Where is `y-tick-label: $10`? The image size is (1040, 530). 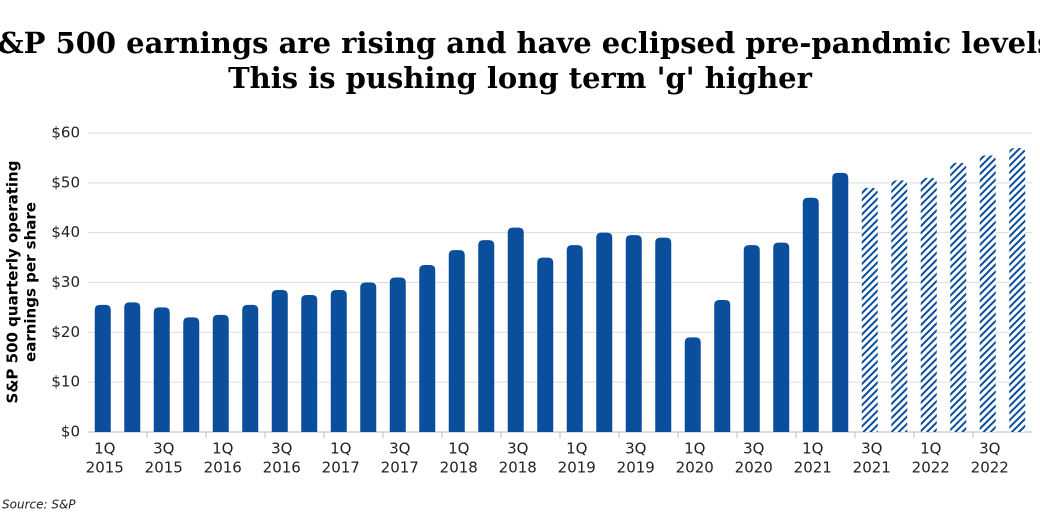 y-tick-label: $10 is located at coordinates (65, 382).